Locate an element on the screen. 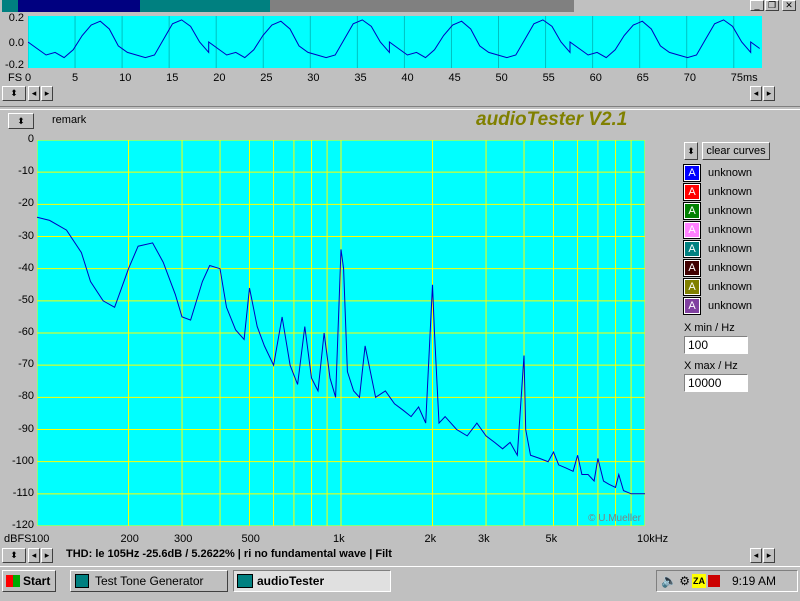 This screenshot has height=601, width=800. spectrum-right-right-button: ▸ is located at coordinates (769, 555).